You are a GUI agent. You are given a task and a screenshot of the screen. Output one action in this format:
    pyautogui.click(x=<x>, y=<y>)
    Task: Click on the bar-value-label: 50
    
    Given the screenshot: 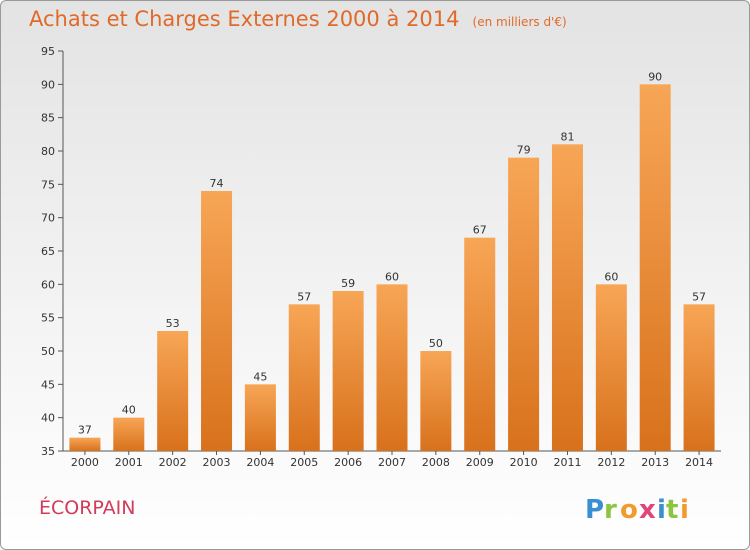 What is the action you would take?
    pyautogui.click(x=436, y=343)
    